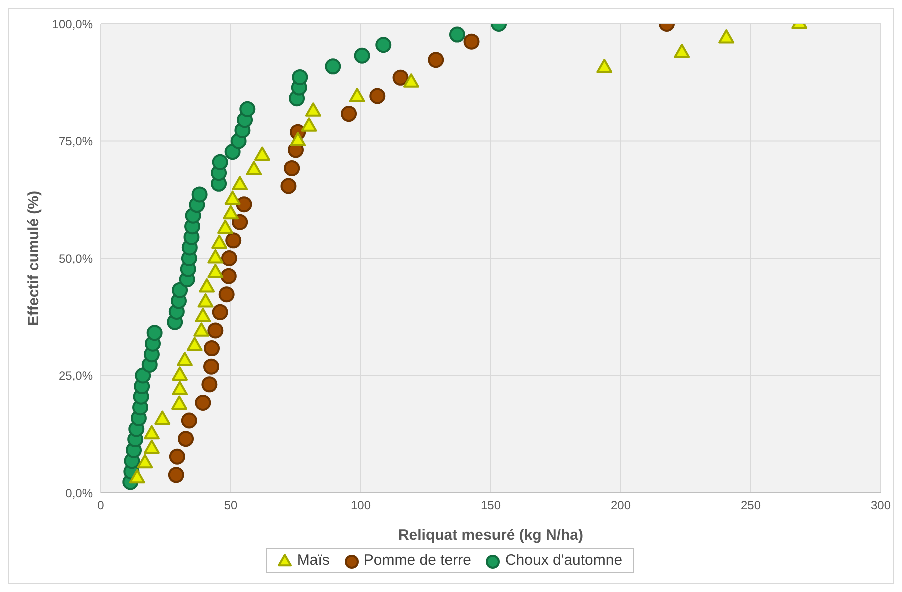  I want to click on x-tick-label: 0, so click(101, 505).